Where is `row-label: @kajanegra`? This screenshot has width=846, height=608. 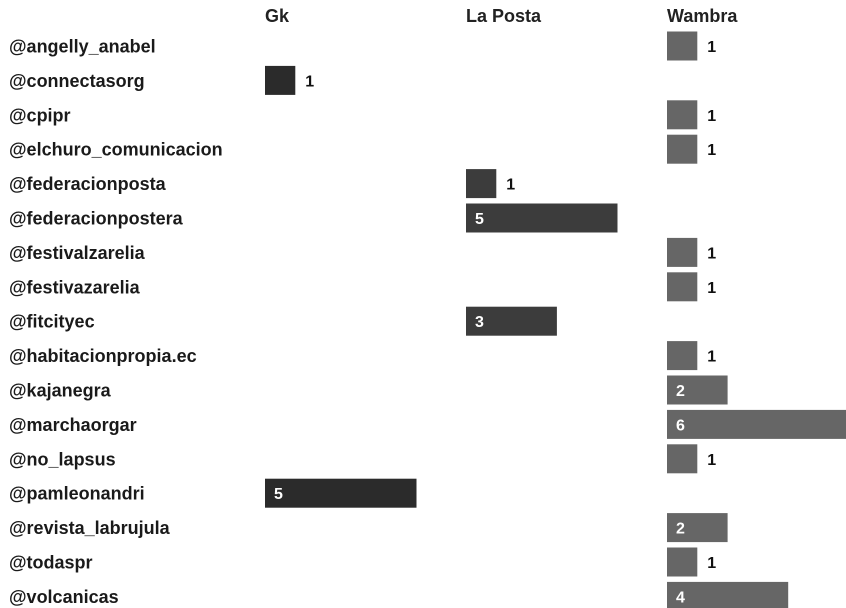 row-label: @kajanegra is located at coordinates (60, 391).